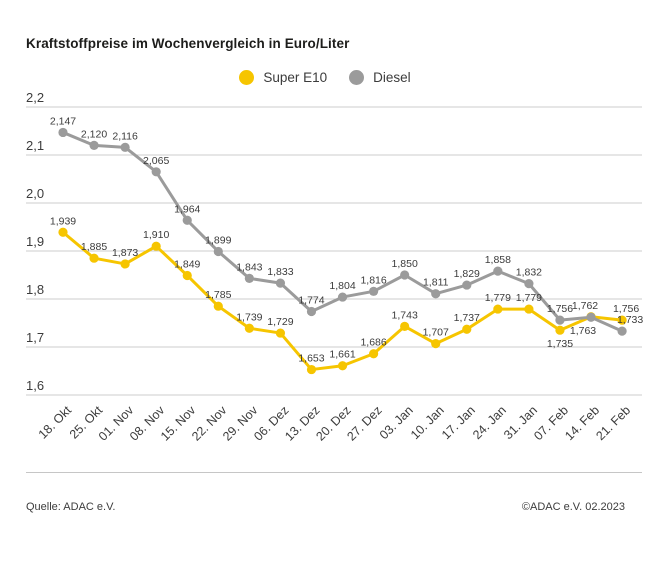 This screenshot has width=650, height=562. I want to click on chart-legend: Super E10 Diesel, so click(325, 77).